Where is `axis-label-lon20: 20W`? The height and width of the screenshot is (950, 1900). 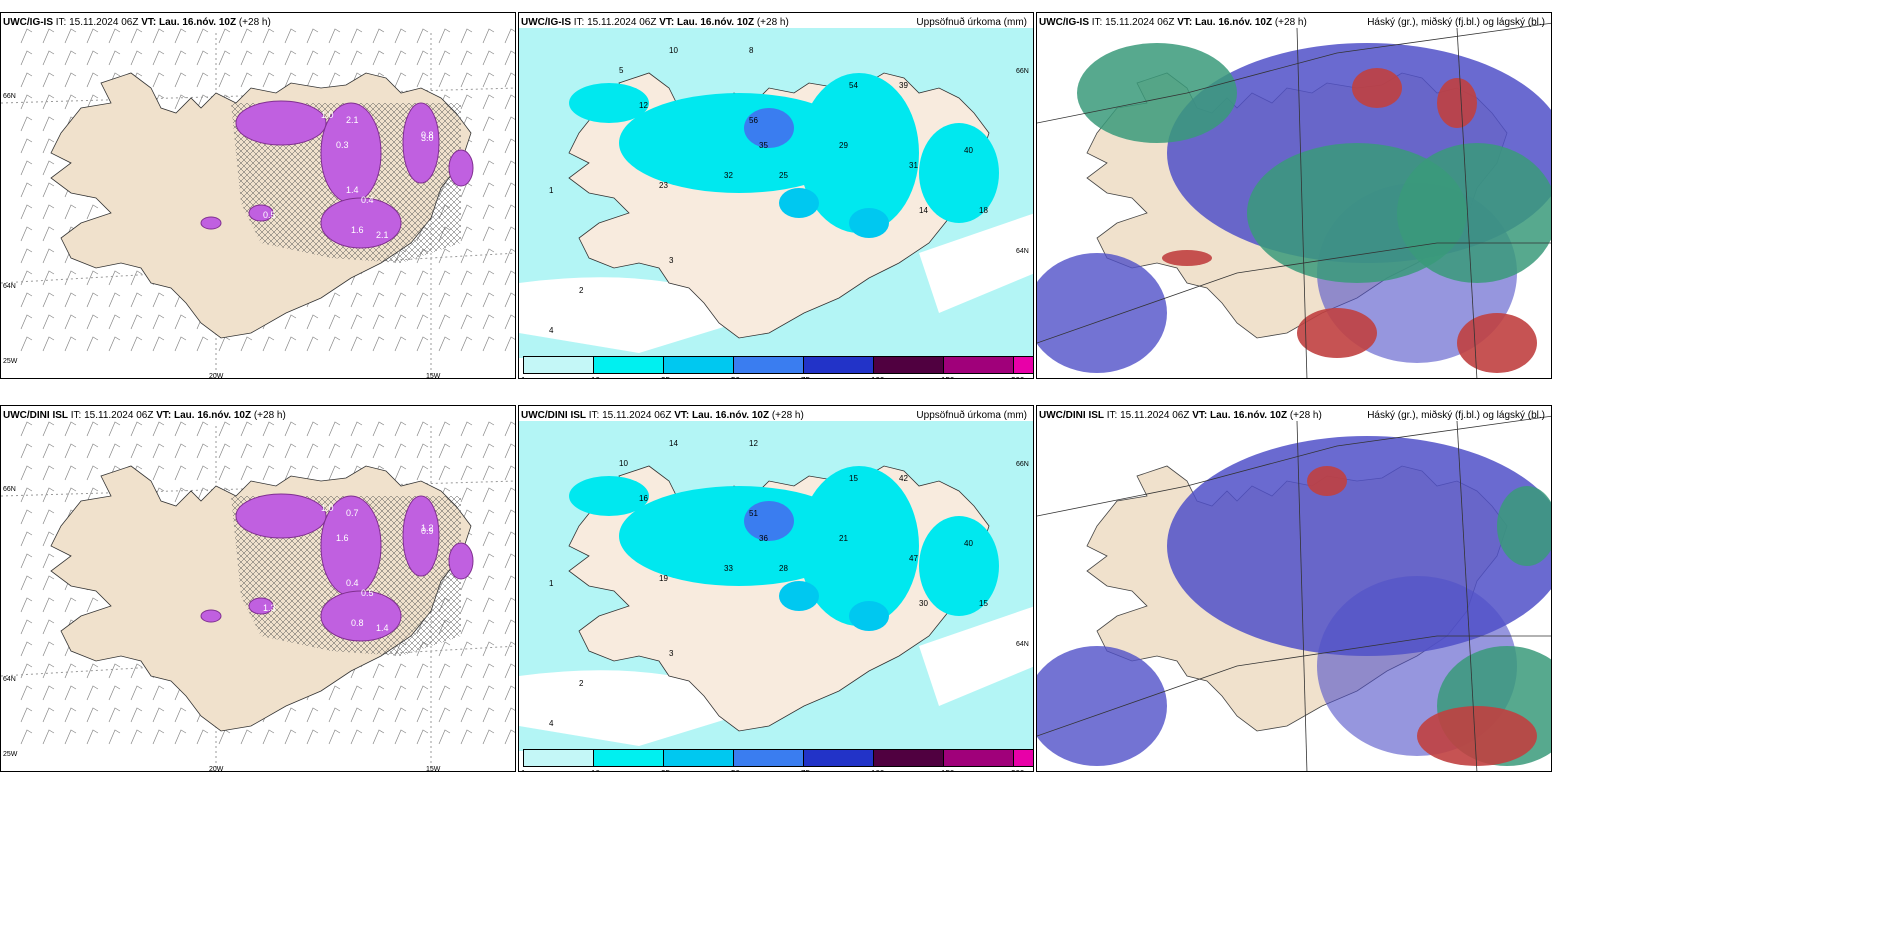 axis-label-lon20: 20W is located at coordinates (216, 376).